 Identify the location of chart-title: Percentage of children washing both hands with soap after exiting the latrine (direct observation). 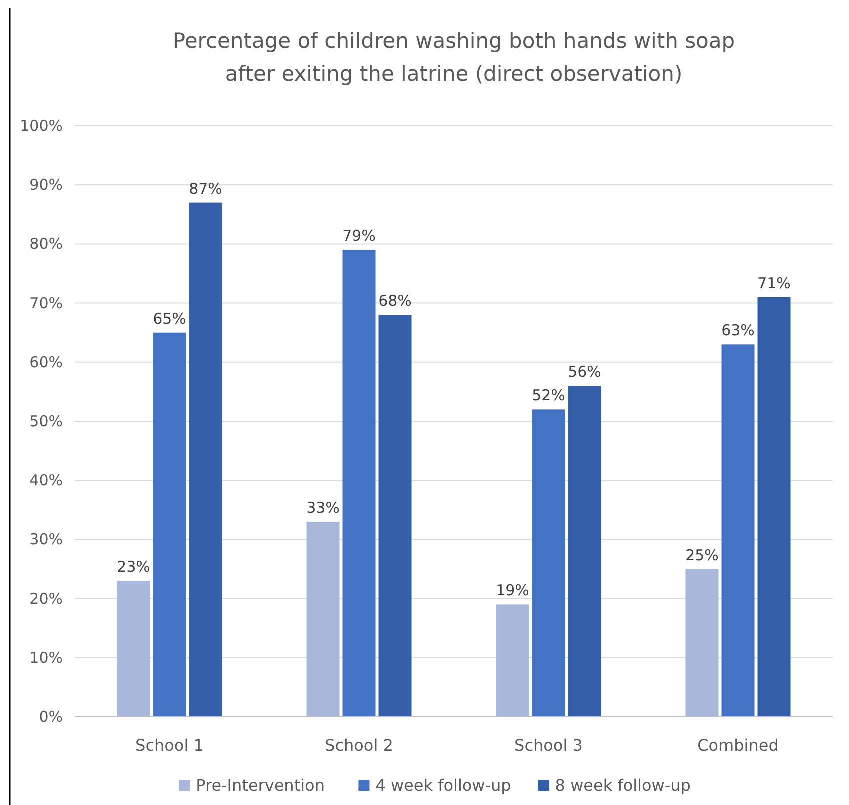
(454, 57).